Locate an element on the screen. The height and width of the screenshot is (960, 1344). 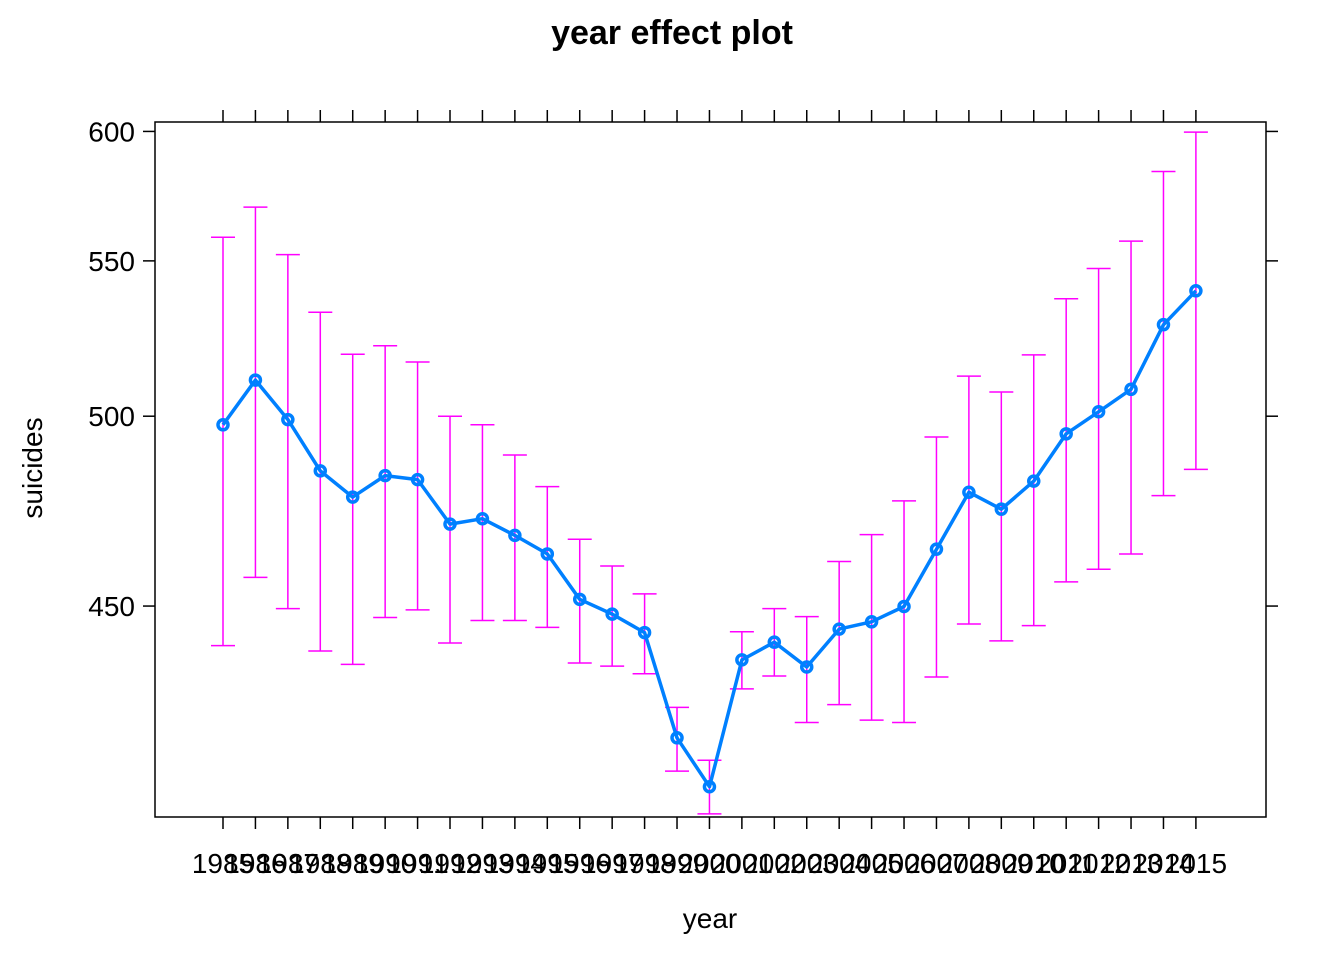
x-tick-label: 1995 is located at coordinates (547, 863).